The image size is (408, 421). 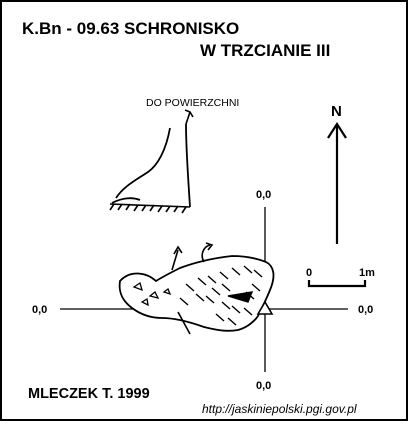 I want to click on scale-zero-label: 0, so click(x=309, y=273).